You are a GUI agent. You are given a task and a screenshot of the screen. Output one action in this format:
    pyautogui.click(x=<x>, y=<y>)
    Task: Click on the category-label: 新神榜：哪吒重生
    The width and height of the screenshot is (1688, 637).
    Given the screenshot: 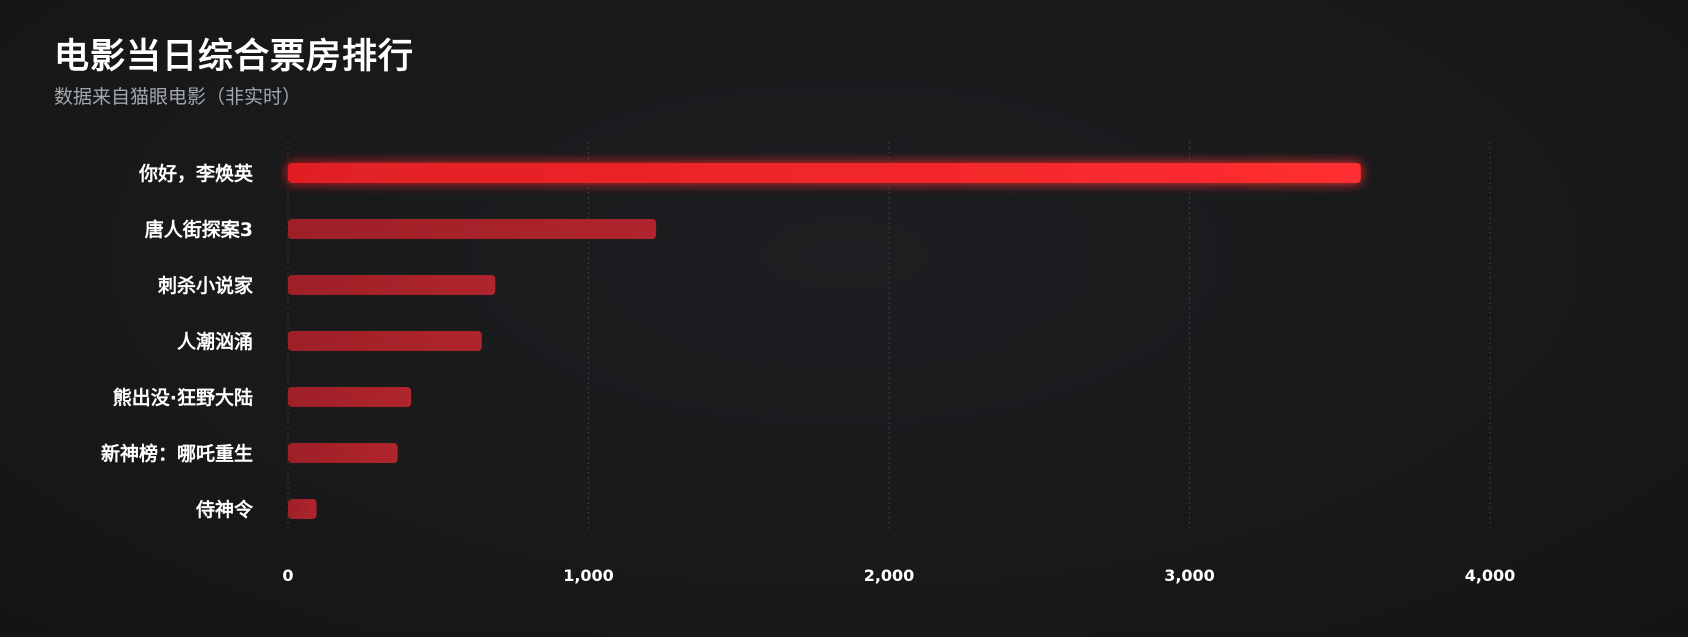 What is the action you would take?
    pyautogui.click(x=177, y=453)
    